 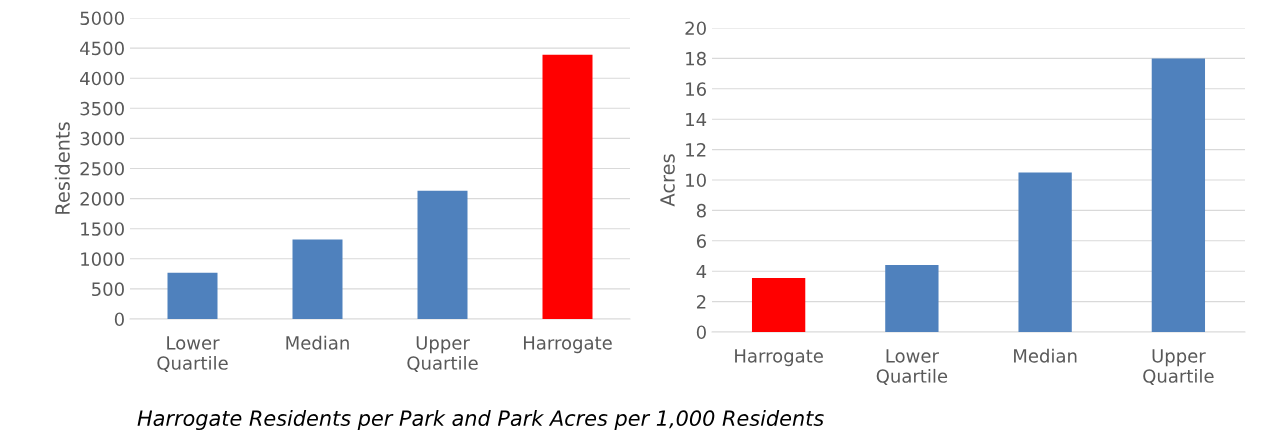 I want to click on y-tick-label: 2, so click(x=701, y=302).